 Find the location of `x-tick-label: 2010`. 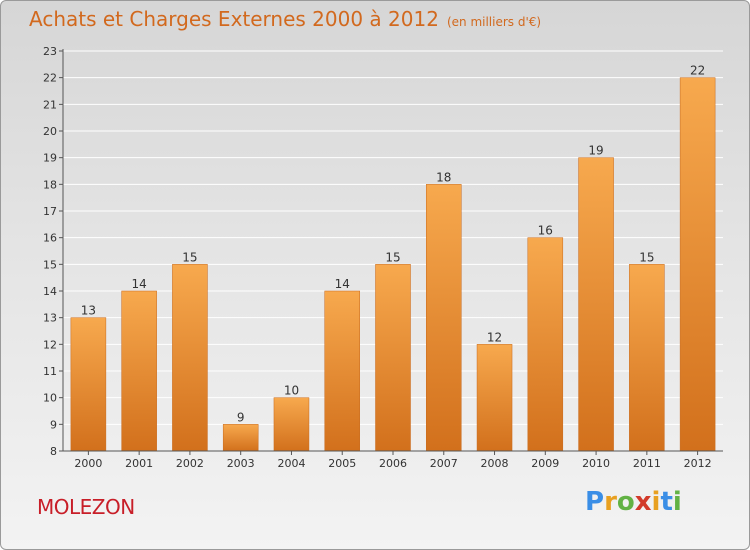

x-tick-label: 2010 is located at coordinates (596, 463).